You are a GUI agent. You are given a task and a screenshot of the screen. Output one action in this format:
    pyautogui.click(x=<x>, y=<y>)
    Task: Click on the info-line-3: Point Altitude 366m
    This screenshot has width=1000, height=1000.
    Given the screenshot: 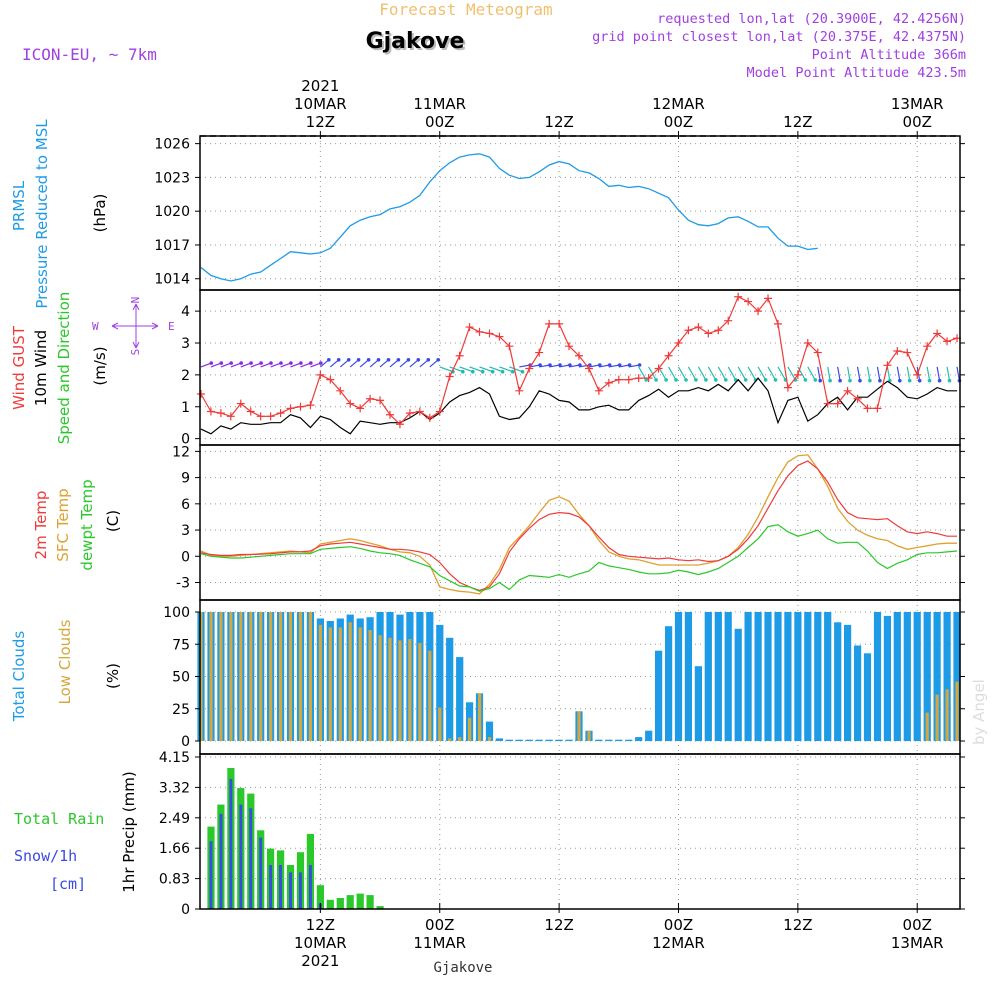 What is the action you would take?
    pyautogui.click(x=889, y=55)
    